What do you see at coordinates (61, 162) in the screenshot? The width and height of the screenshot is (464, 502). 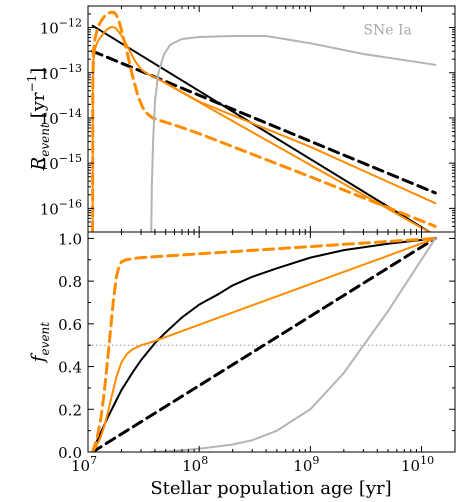 I see `top-y-tick-label: 10−15` at bounding box center [61, 162].